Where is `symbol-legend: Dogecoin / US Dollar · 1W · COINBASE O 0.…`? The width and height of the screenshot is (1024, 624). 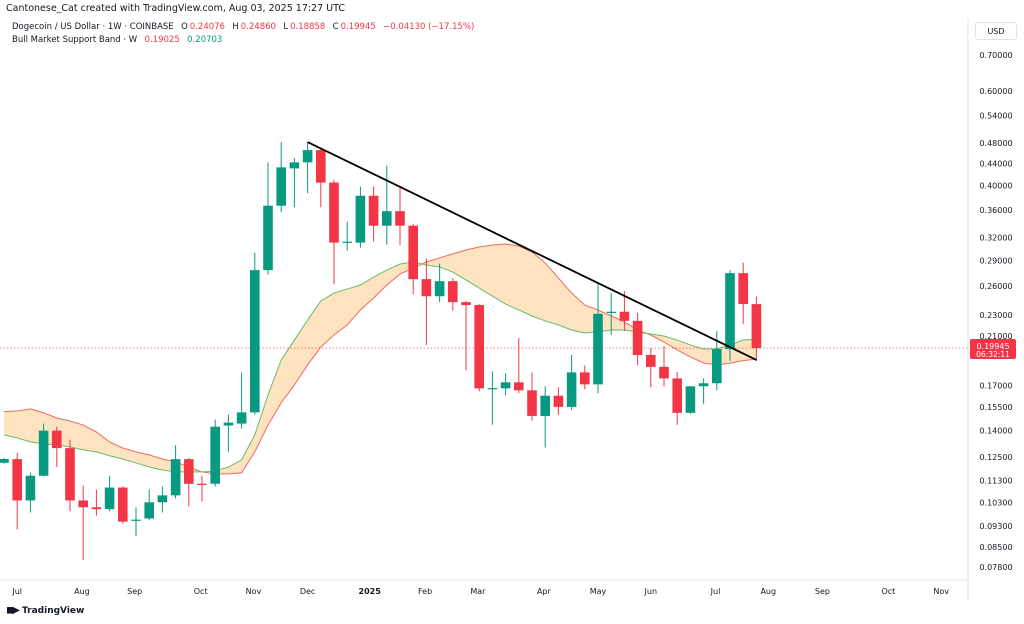
symbol-legend: Dogecoin / US Dollar · 1W · COINBASE O 0.… is located at coordinates (244, 27).